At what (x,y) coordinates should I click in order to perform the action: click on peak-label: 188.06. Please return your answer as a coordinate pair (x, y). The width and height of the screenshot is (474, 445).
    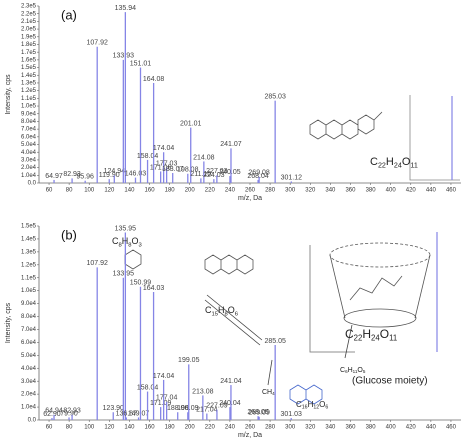
    Looking at the image, I should click on (178, 408).